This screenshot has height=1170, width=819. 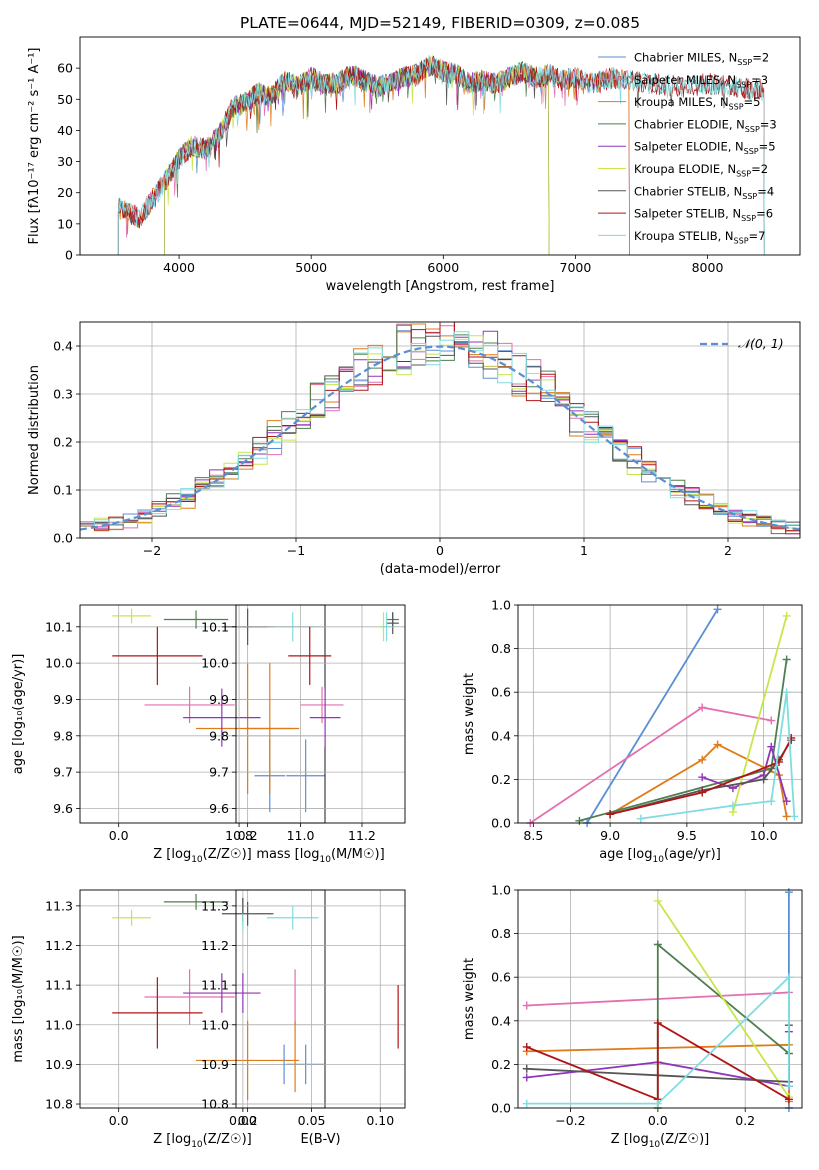 I want to click on x-tick-label: 7000, so click(x=576, y=267).